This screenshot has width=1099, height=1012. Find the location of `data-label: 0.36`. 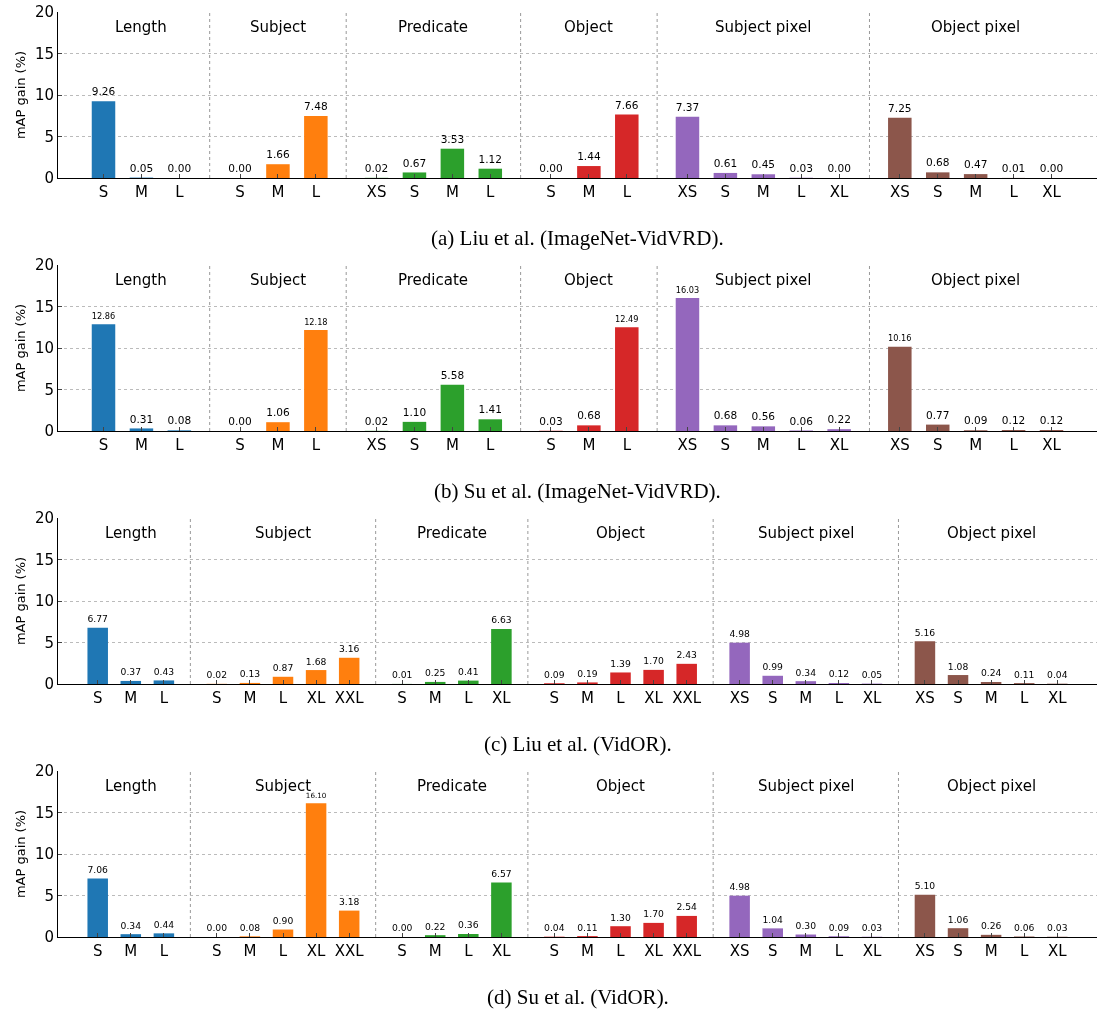

data-label: 0.36 is located at coordinates (468, 925).